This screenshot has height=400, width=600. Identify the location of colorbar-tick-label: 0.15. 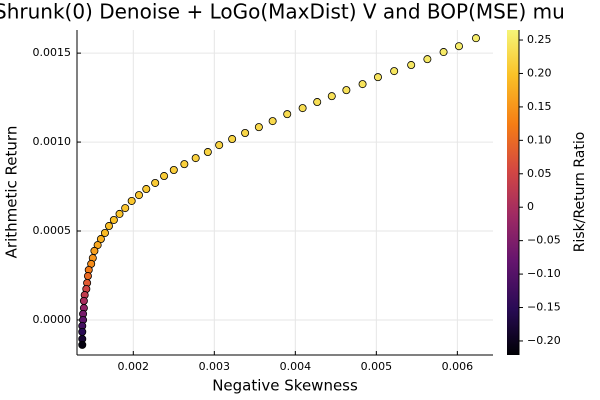
(539, 106).